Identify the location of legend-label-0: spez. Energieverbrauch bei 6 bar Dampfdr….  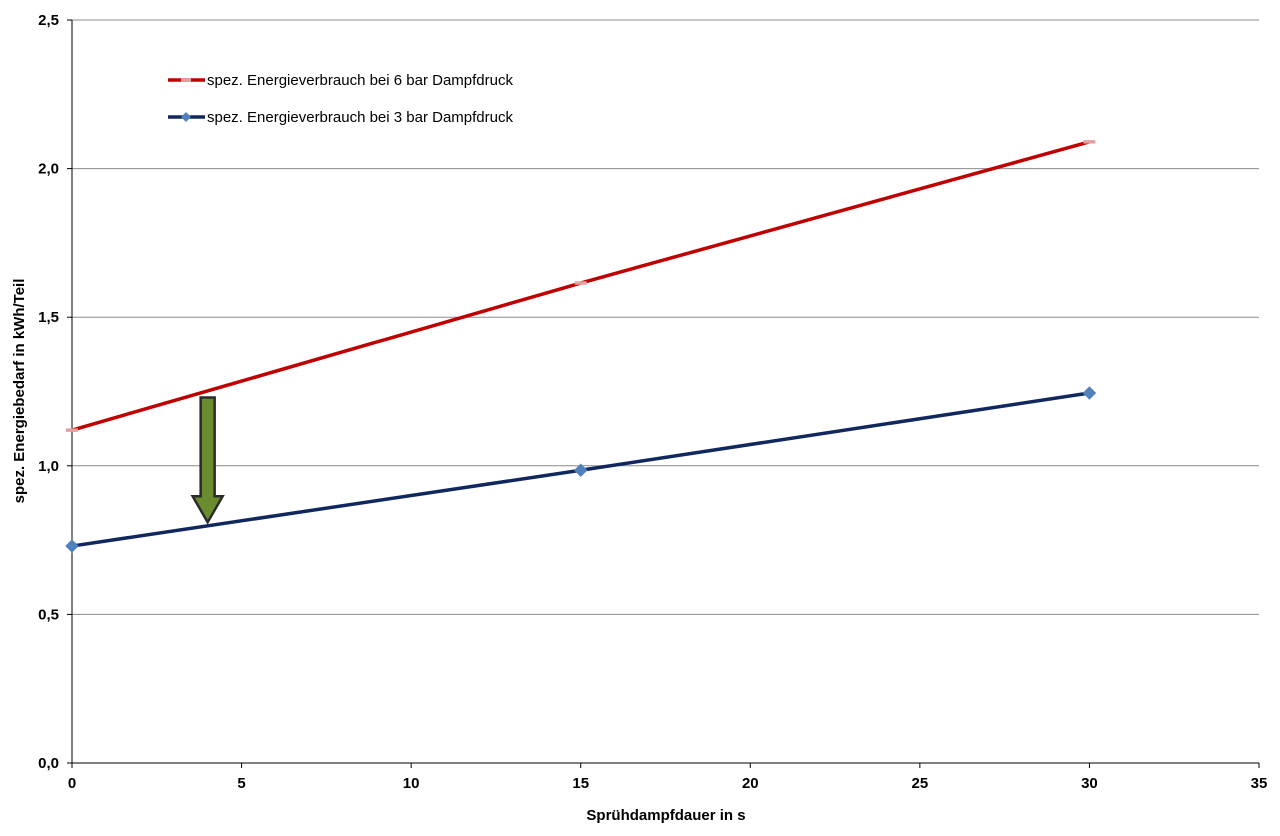
(360, 80).